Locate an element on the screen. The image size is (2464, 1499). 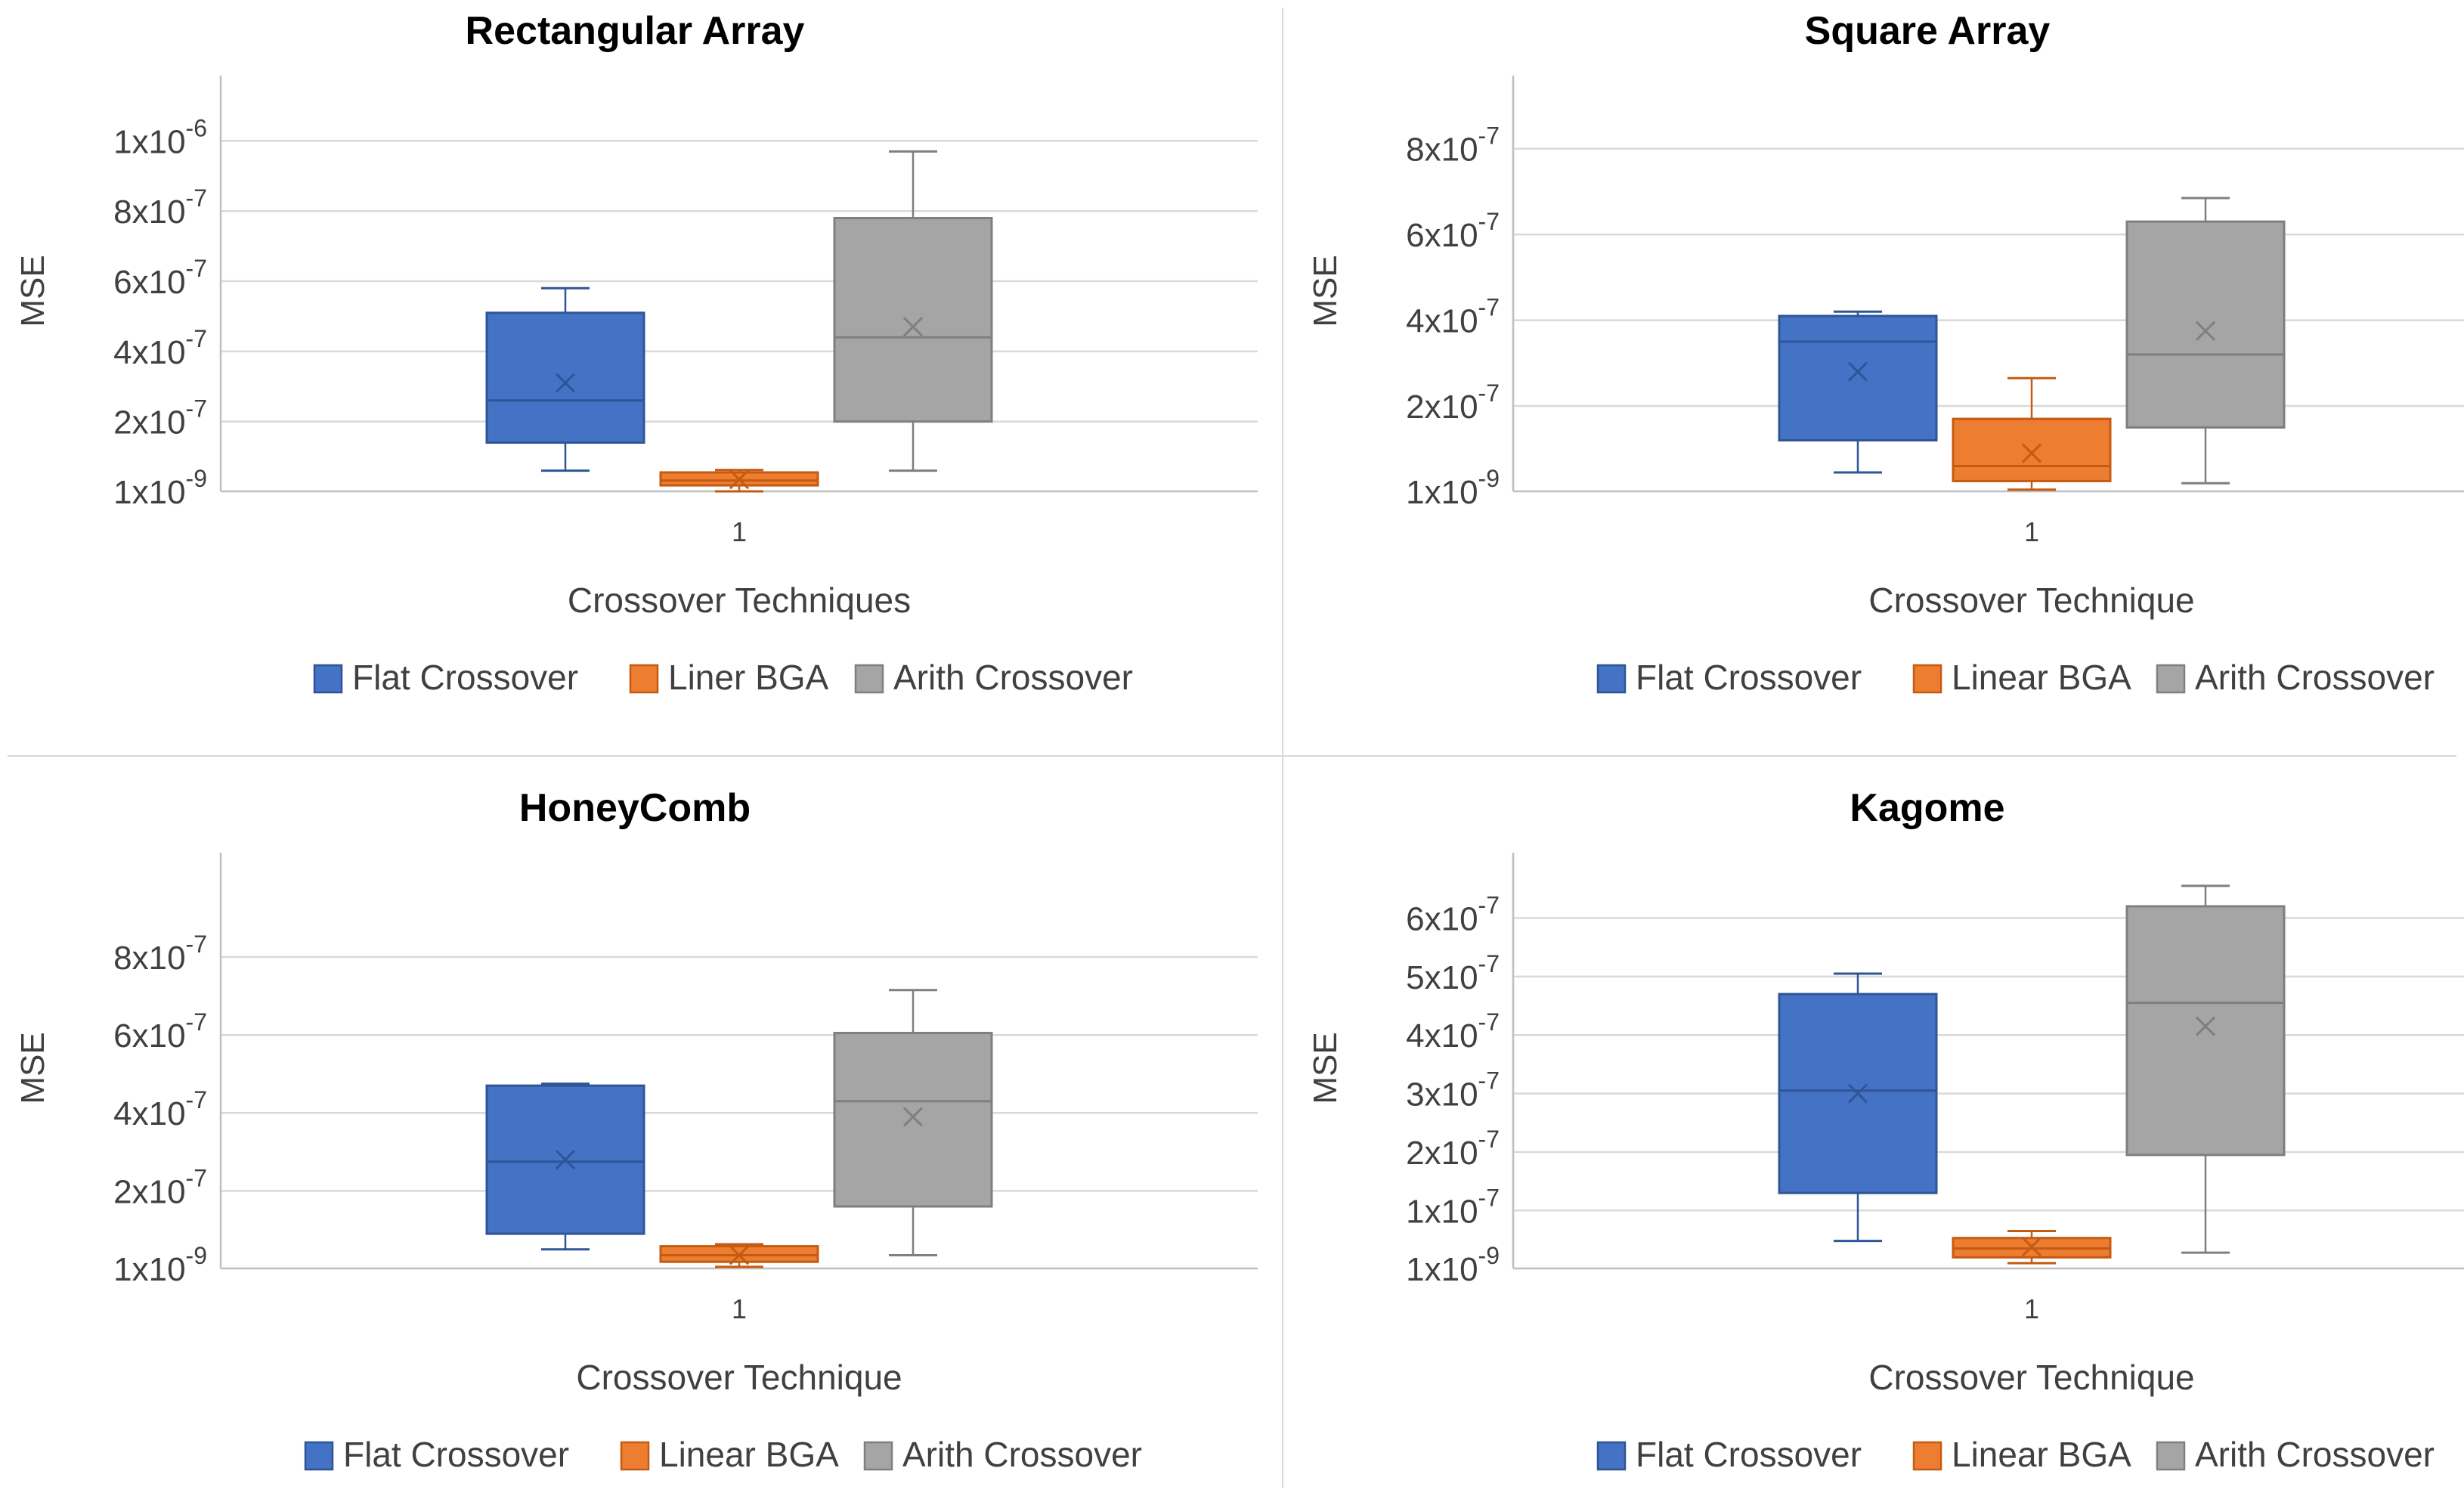
chart-title: Square Array is located at coordinates (1928, 31).